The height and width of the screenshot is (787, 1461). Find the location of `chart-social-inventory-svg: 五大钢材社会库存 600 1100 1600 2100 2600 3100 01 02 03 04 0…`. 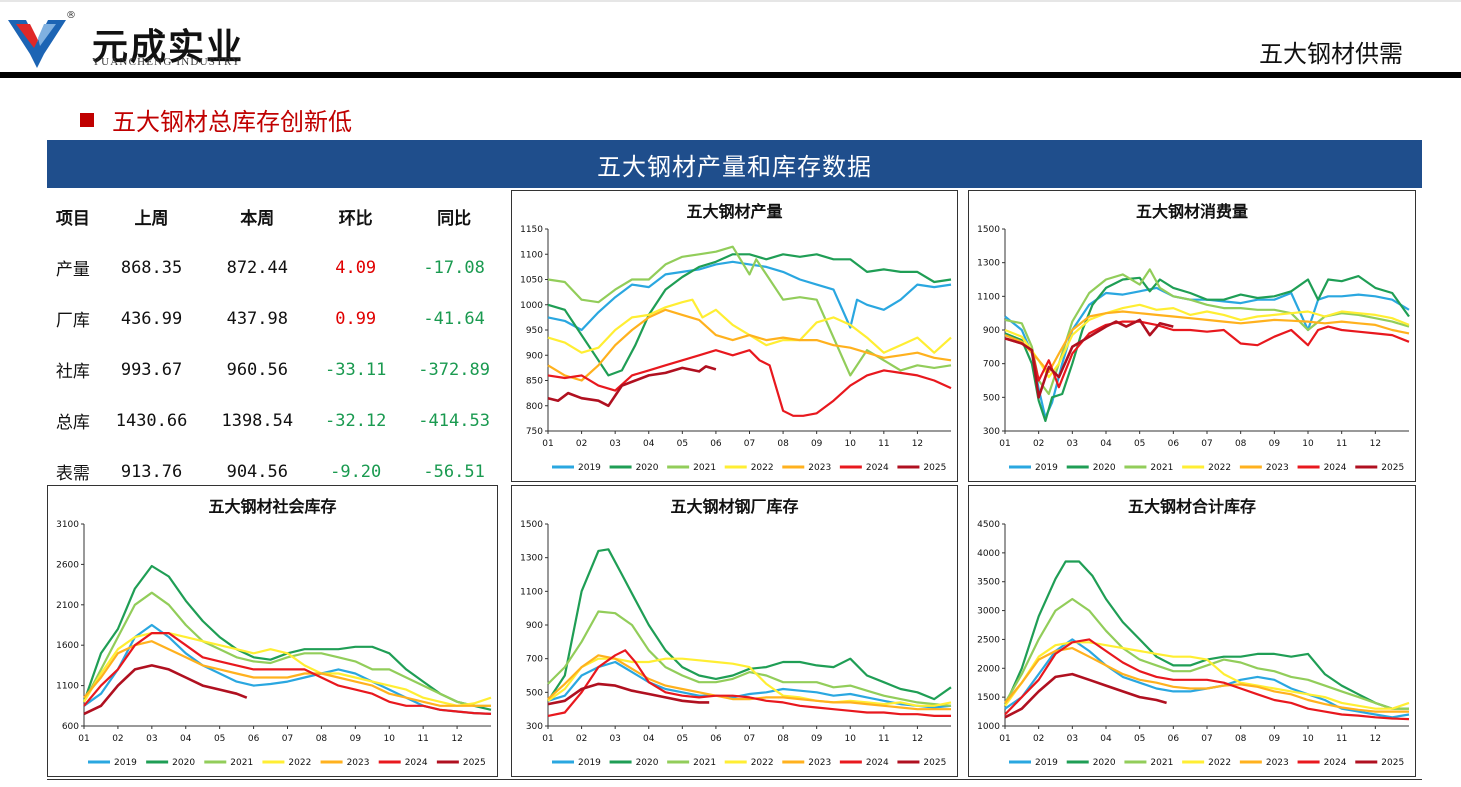

chart-social-inventory-svg: 五大钢材社会库存 600 1100 1600 2100 2600 3100 01 02 03 04 0… is located at coordinates (274, 632).